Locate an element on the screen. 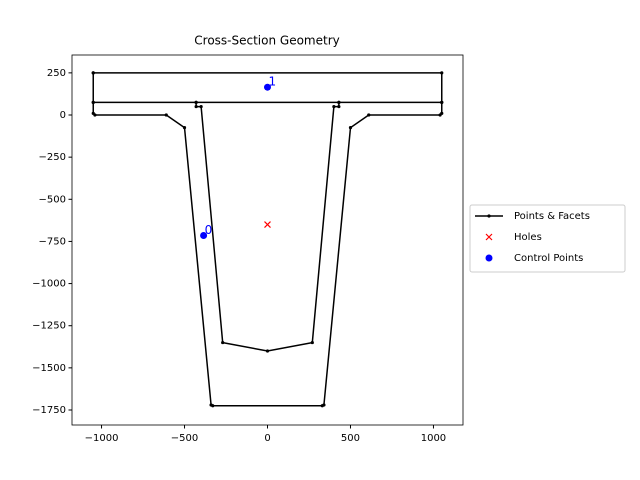 Image resolution: width=640 pixels, height=480 pixels. legend-label: Holes is located at coordinates (528, 237).